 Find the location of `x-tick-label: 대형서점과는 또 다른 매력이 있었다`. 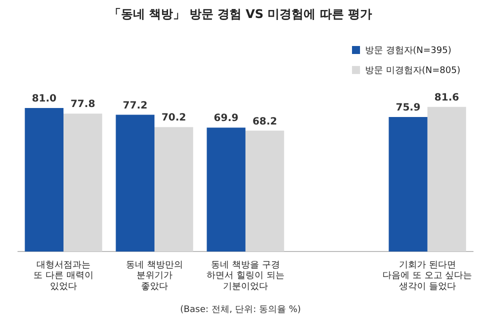

x-tick-label: 대형서점과는 또 다른 매력이 있었다 is located at coordinates (64, 276).